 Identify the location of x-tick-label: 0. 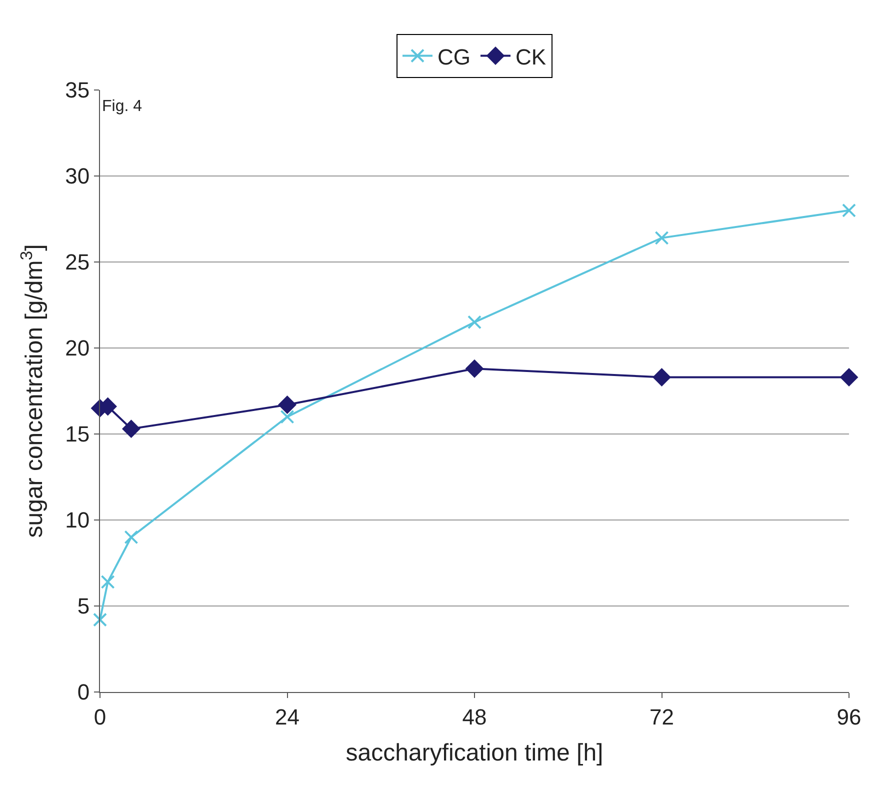
(100, 717).